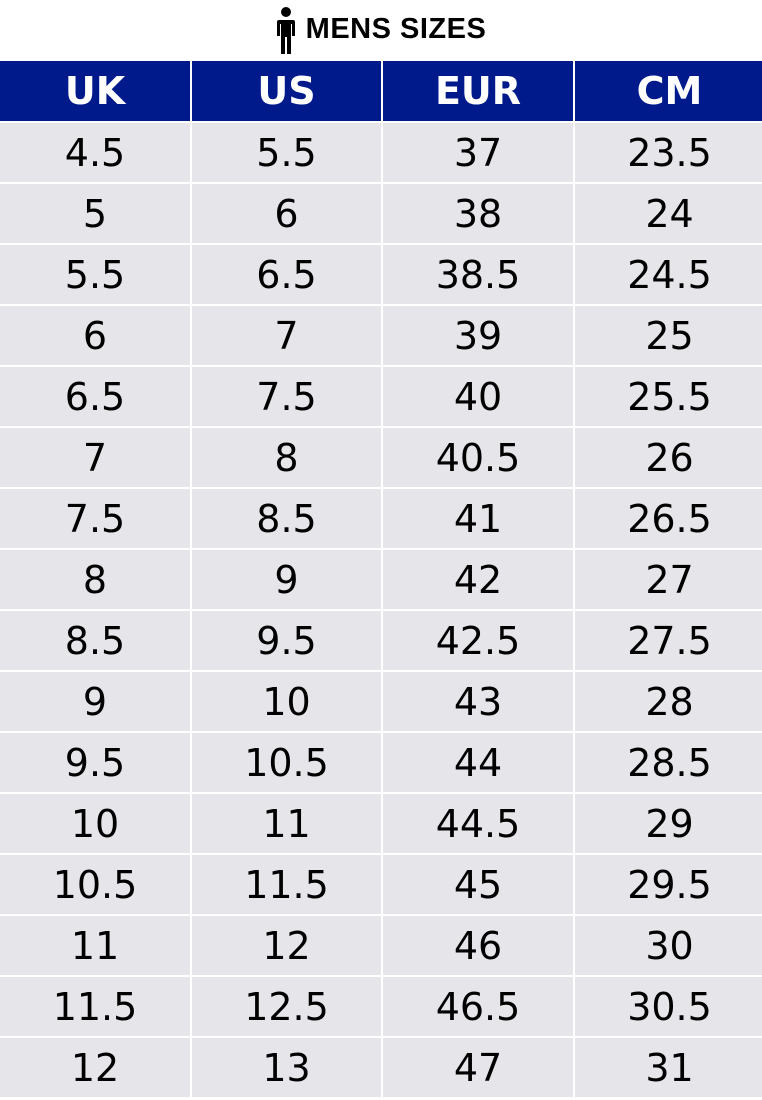 This screenshot has width=762, height=1100. Describe the element at coordinates (668, 91) in the screenshot. I see `column-header-cm: CM` at that location.